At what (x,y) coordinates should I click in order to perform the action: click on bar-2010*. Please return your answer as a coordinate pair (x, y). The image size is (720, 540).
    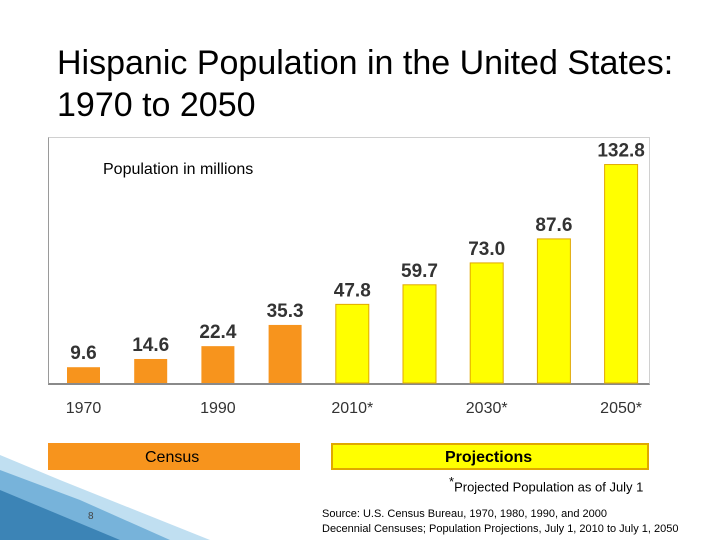
    Looking at the image, I should click on (352, 343).